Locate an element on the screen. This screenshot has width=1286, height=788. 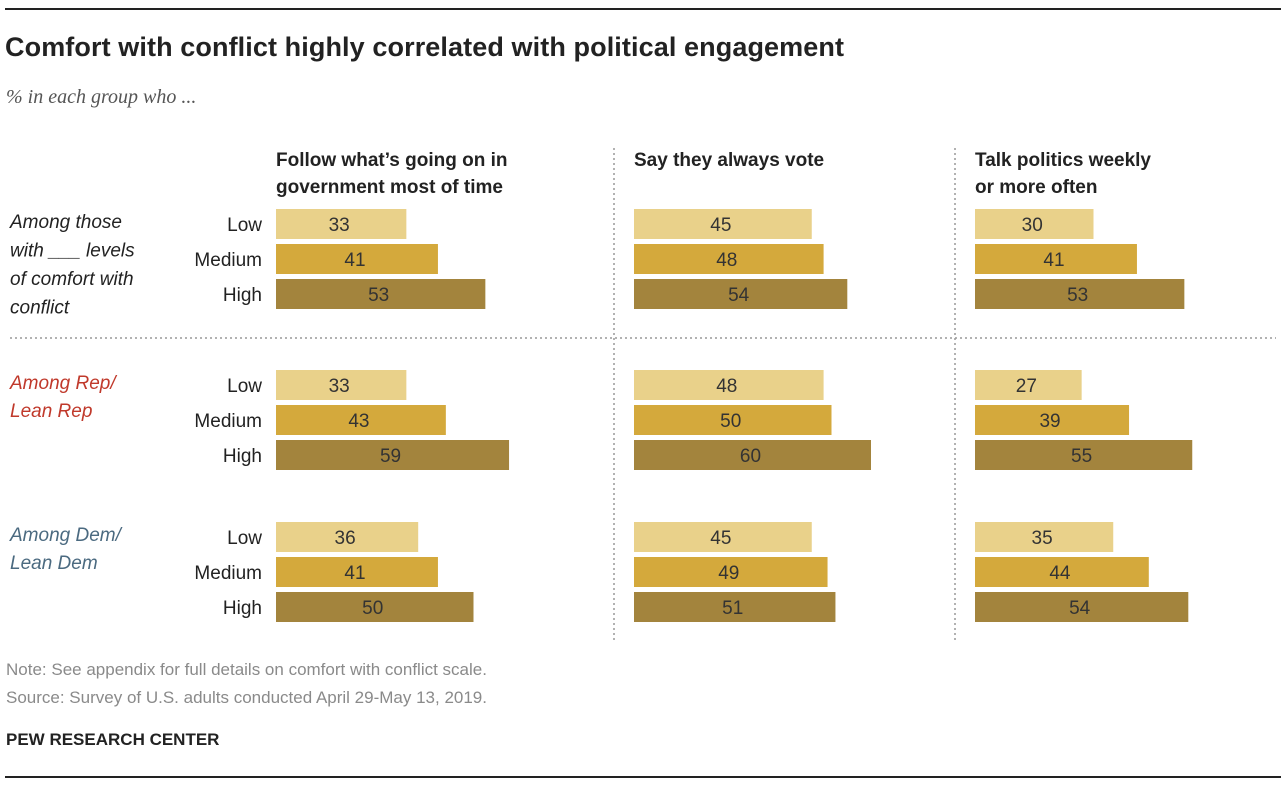
value-label: 39 is located at coordinates (1049, 421).